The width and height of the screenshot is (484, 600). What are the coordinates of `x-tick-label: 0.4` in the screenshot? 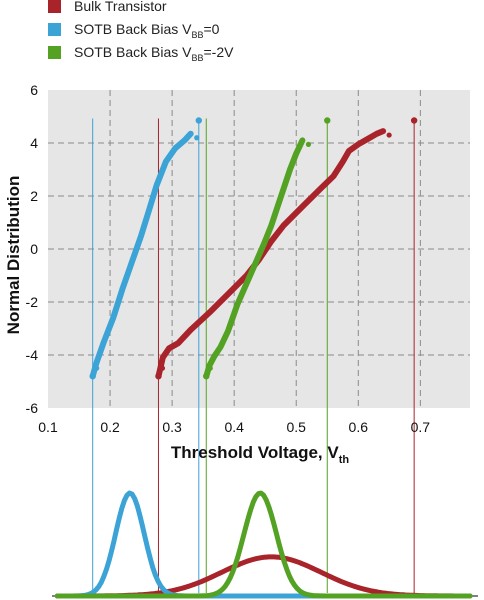 It's located at (234, 427).